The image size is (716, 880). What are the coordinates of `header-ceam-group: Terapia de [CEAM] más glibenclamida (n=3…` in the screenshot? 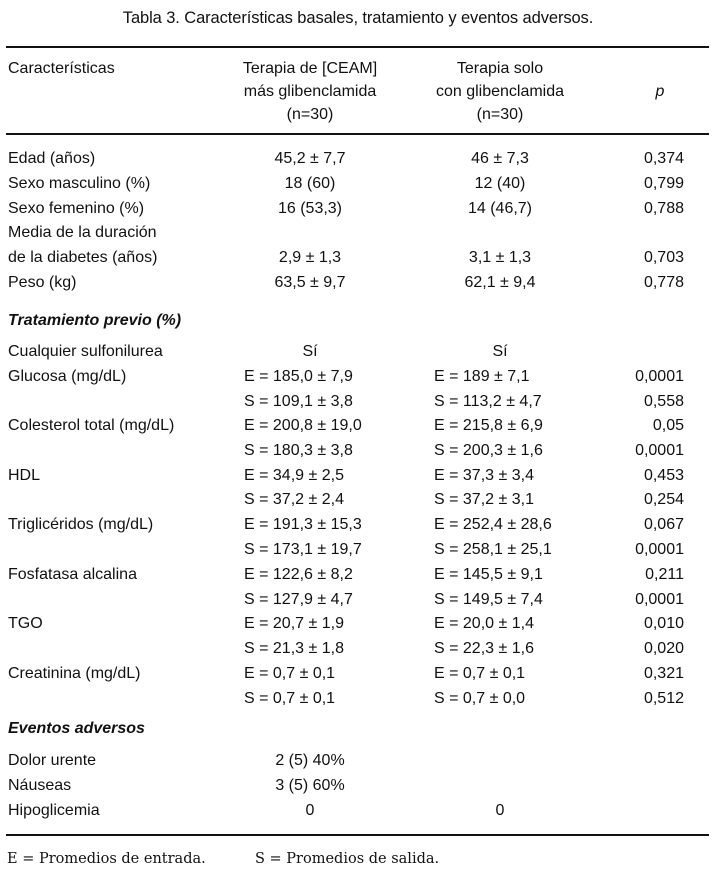 It's located at (310, 91).